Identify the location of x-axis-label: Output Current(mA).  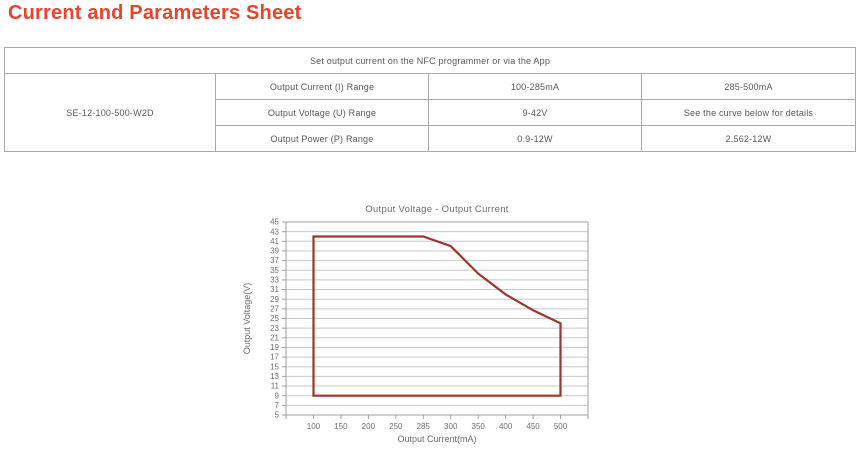
(436, 439).